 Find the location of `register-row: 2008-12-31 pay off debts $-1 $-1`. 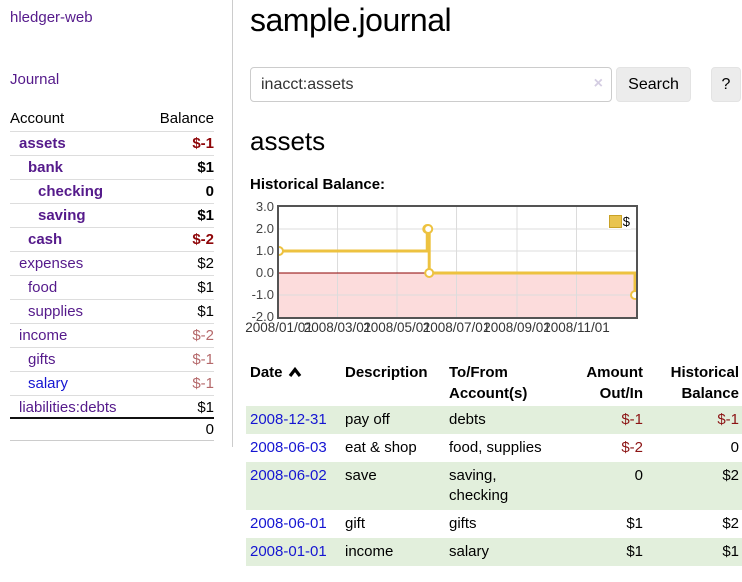

register-row: 2008-12-31 pay off debts $-1 $-1 is located at coordinates (494, 420).